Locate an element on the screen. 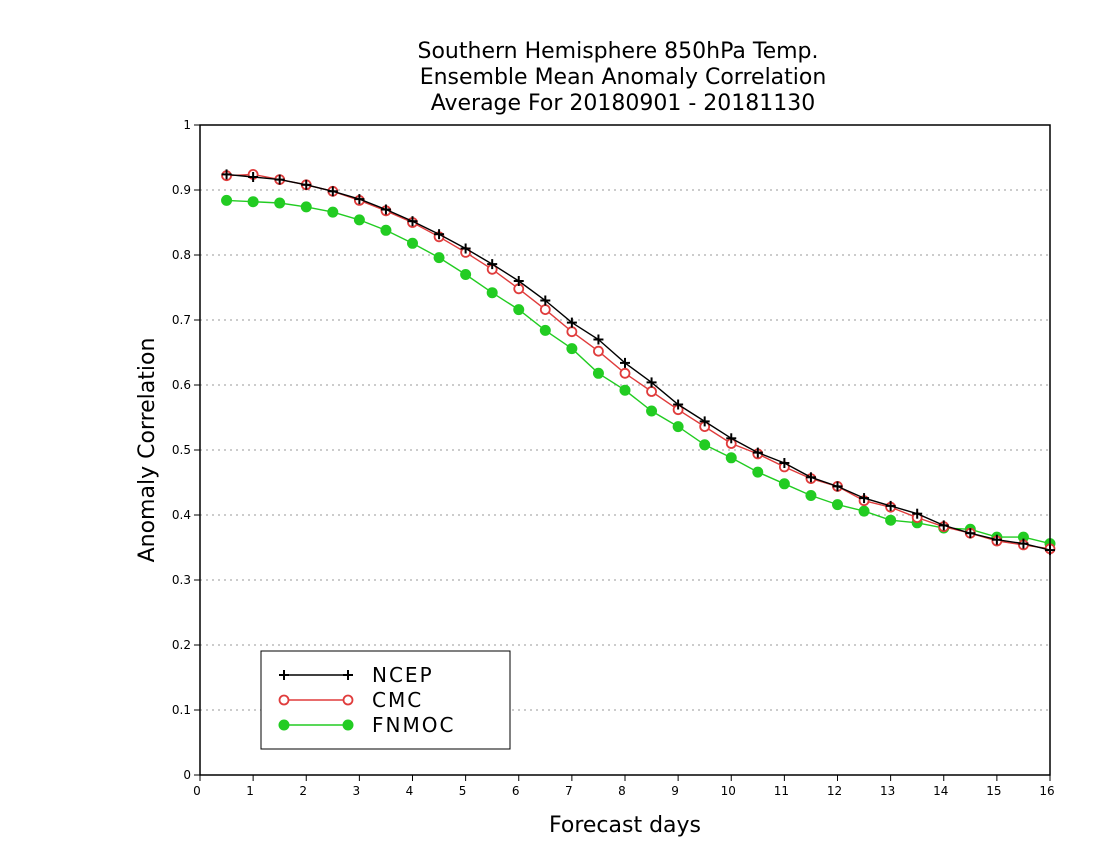 The height and width of the screenshot is (850, 1100). x-tick-label: 9 is located at coordinates (675, 791).